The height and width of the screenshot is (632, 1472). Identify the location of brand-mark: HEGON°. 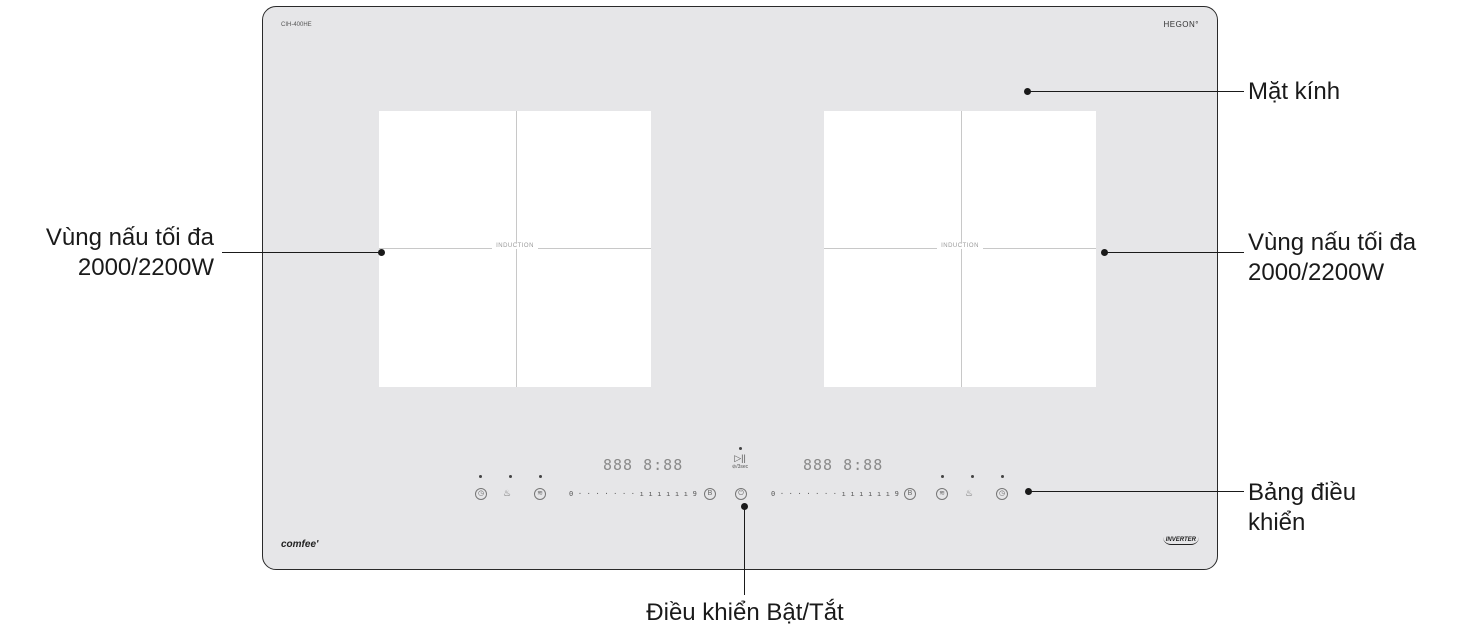
(1181, 24).